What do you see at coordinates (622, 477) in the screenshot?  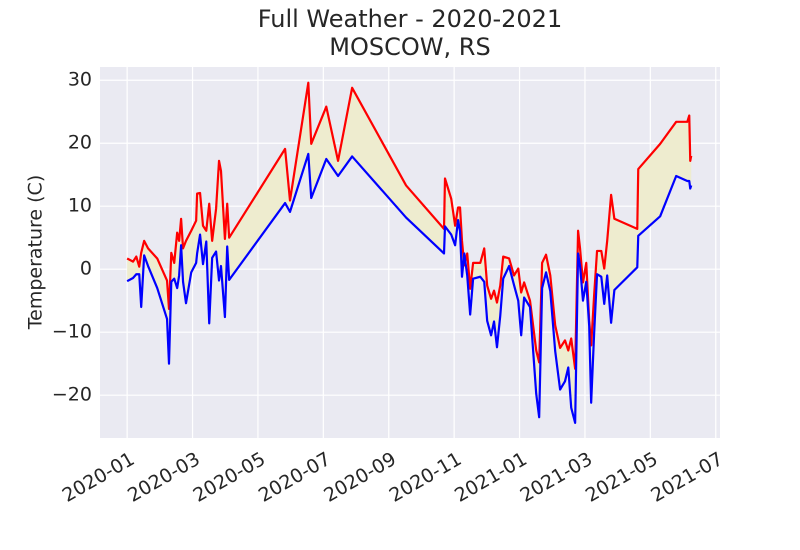 I see `x-tick-label: 2021-05` at bounding box center [622, 477].